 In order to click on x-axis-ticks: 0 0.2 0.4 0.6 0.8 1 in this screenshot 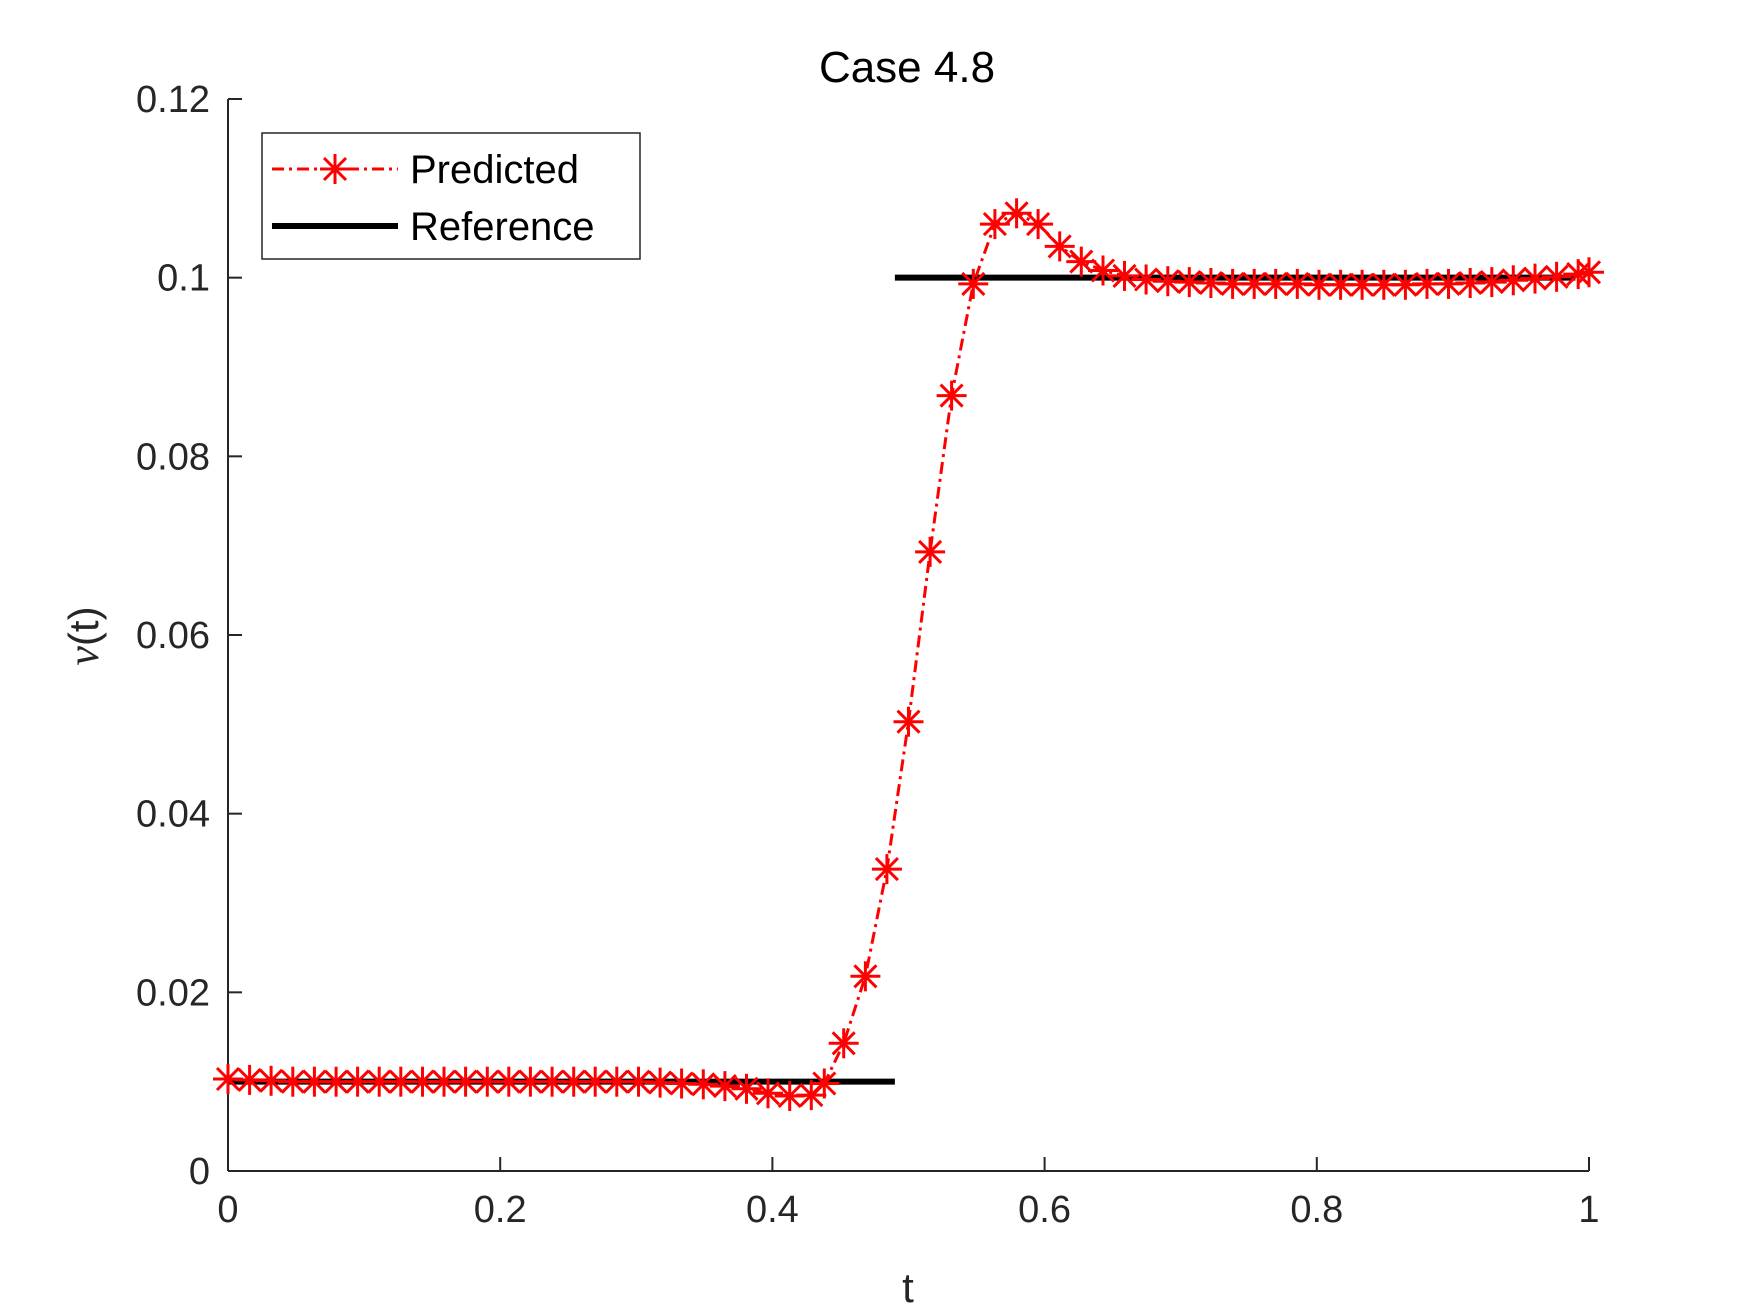, I will do `click(908, 1194)`.